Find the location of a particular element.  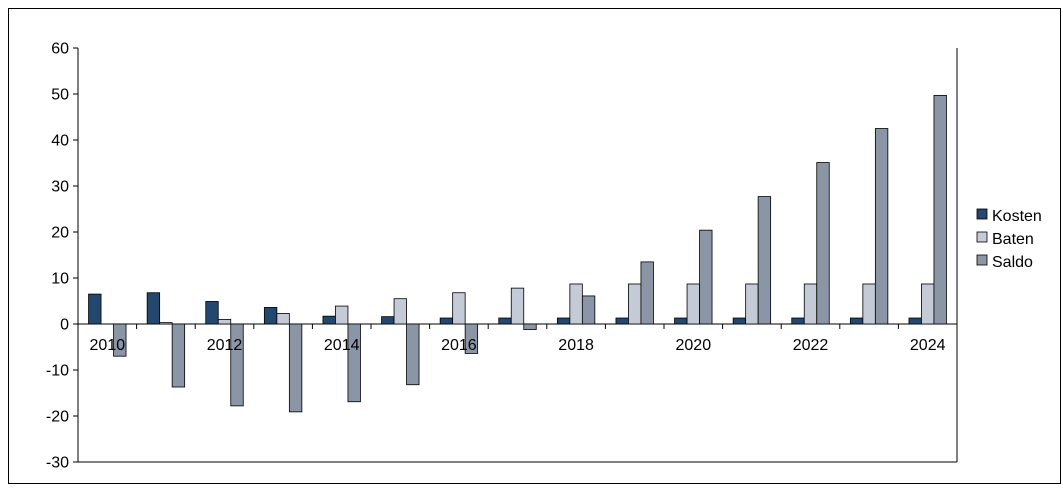

legend-label-kosten: Kosten is located at coordinates (1017, 216).